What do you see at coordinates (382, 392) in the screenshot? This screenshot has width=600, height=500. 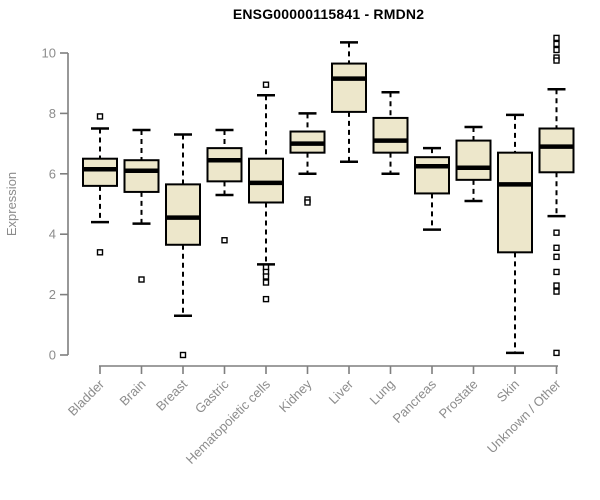 I see `x-tick-label-lung: Lung` at bounding box center [382, 392].